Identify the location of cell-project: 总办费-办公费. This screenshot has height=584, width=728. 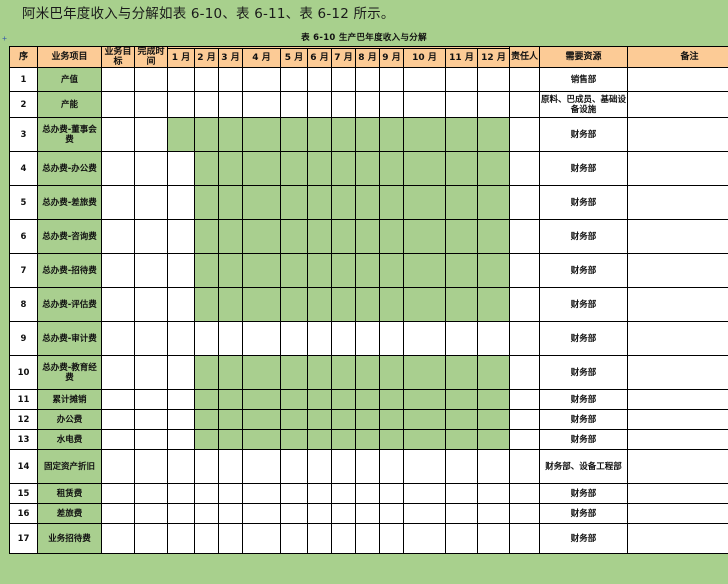
(69, 168).